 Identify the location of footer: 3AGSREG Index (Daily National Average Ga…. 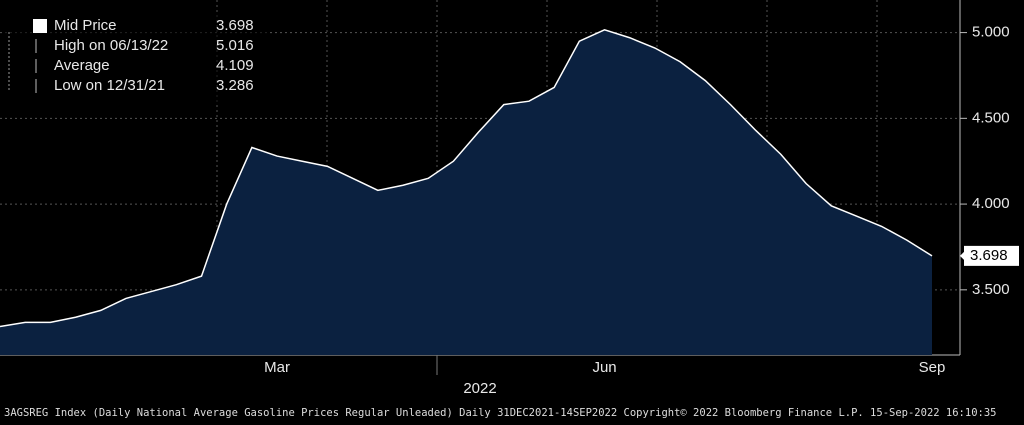
(500, 413).